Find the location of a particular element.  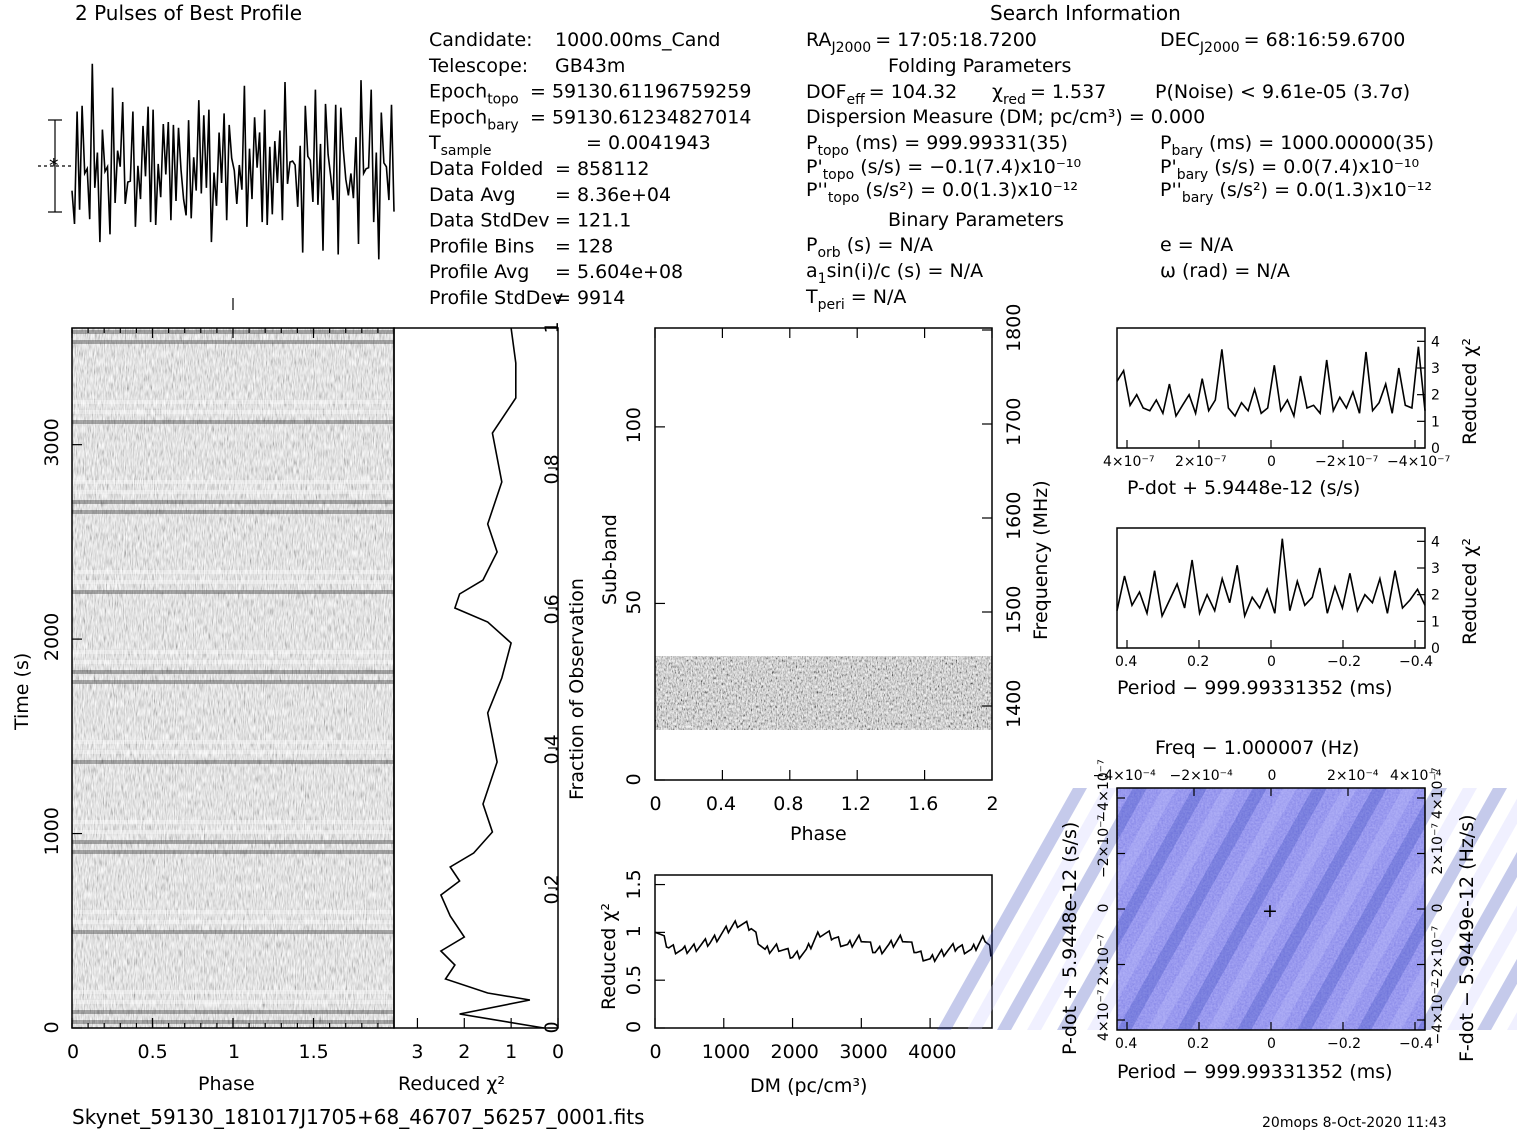

pddbary-line: P''bary (s/s²) = 0.0(1.3)x10⁻¹² is located at coordinates (1296, 192).